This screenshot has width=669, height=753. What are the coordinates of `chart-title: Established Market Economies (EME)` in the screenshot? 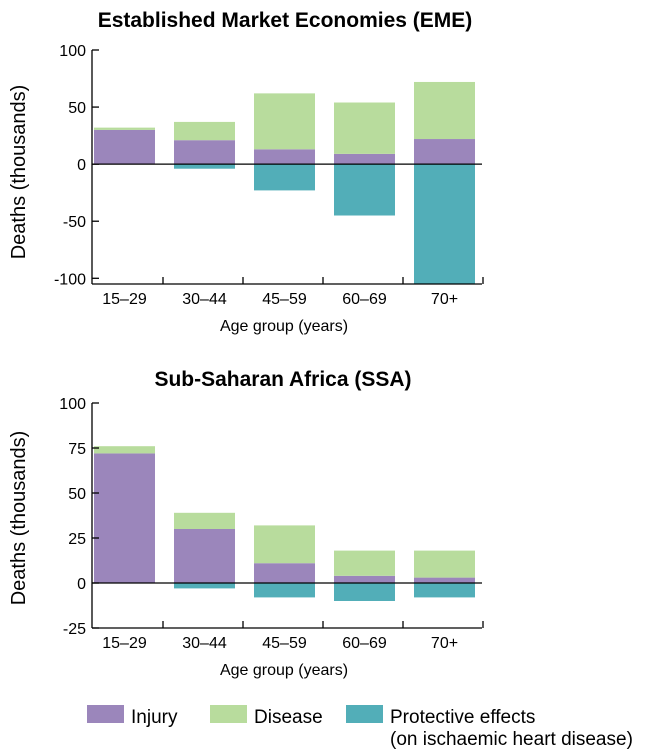 It's located at (285, 20).